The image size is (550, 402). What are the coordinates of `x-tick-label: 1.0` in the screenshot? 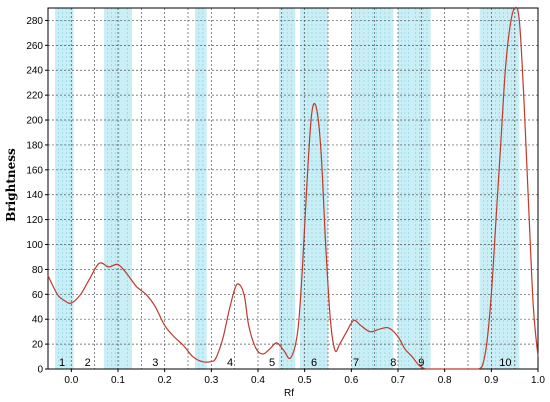 It's located at (538, 380).